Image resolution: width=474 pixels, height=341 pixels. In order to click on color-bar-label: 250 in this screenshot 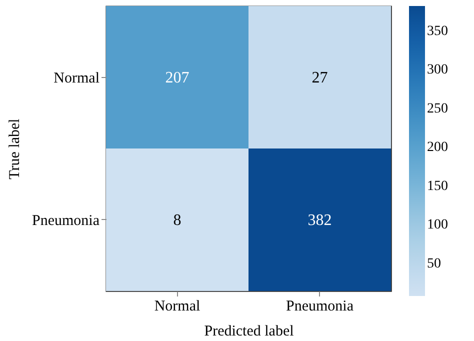, I will do `click(437, 108)`.